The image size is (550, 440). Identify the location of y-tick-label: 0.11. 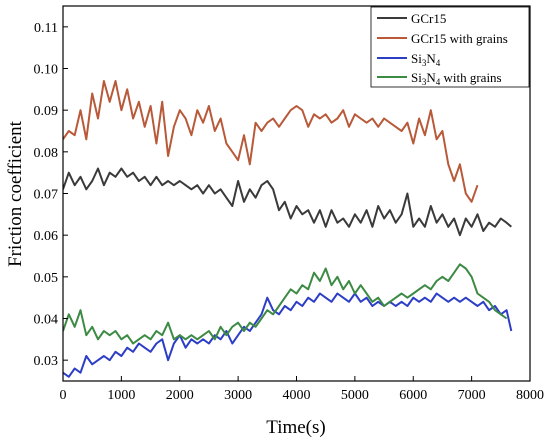
(46, 28).